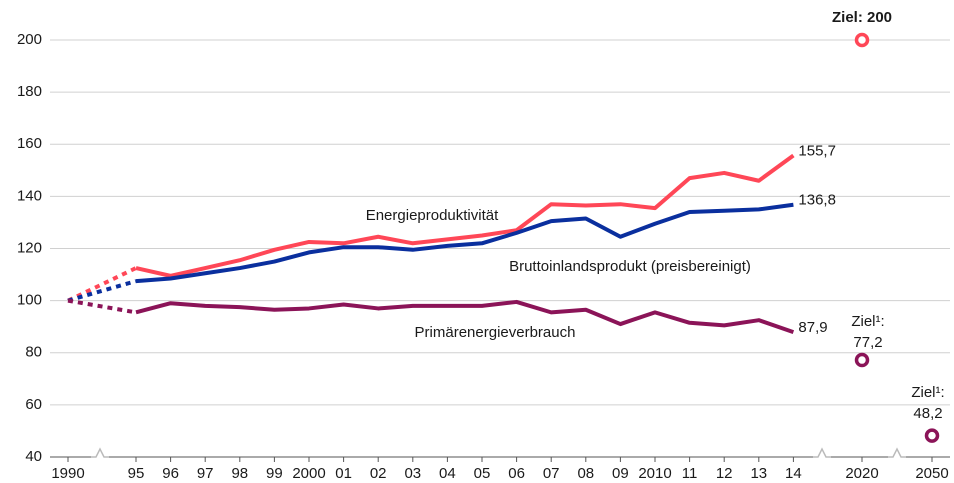 The width and height of the screenshot is (954, 483). Describe the element at coordinates (931, 473) in the screenshot. I see `x-tick-label: 2050` at that location.